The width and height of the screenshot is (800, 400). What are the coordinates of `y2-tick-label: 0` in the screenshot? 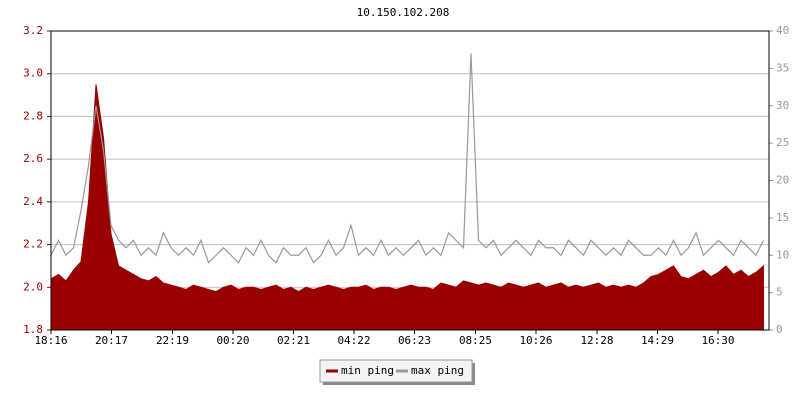 It's located at (779, 329).